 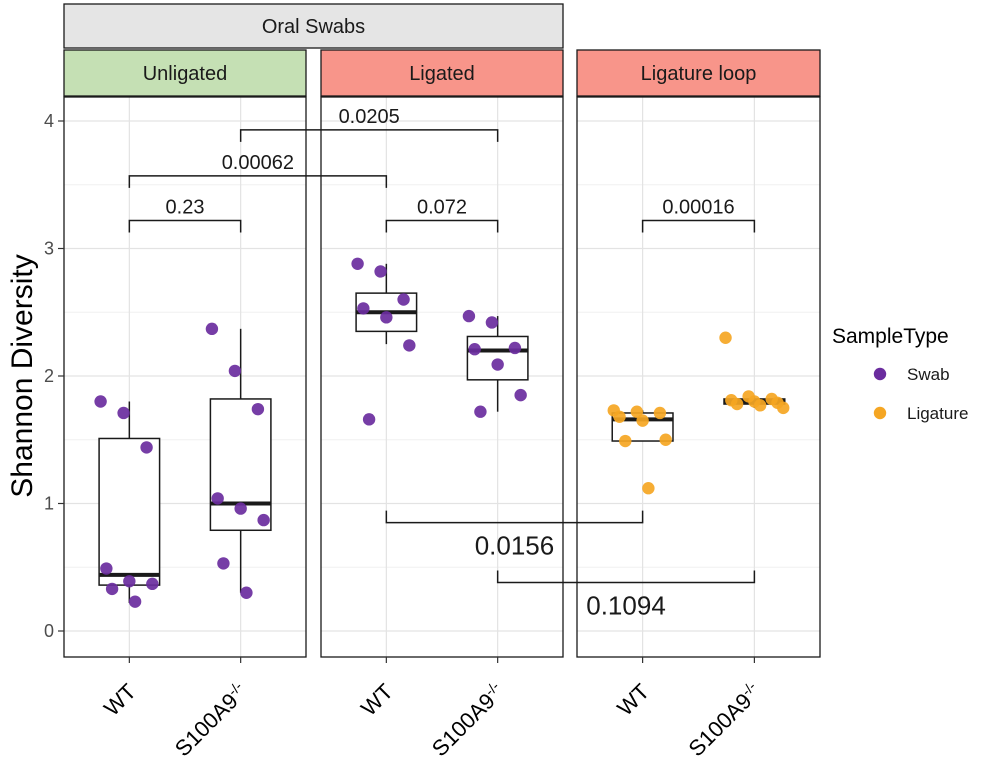 I want to click on outer-strip-box, so click(x=313, y=26).